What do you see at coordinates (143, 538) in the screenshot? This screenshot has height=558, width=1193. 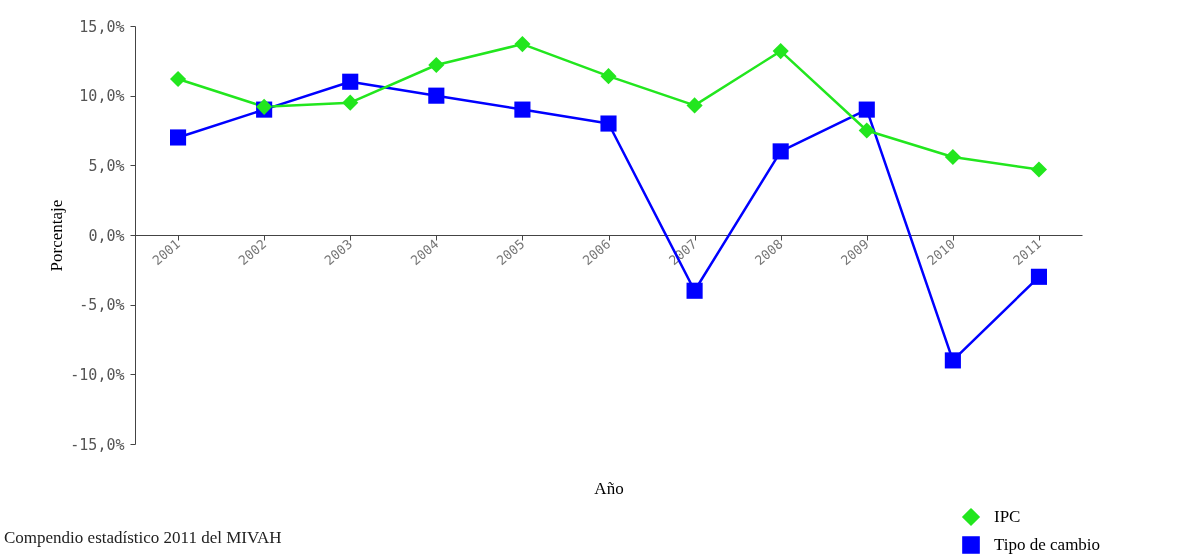 I see `text: Compendio estadístico 2011 del MIVAH` at bounding box center [143, 538].